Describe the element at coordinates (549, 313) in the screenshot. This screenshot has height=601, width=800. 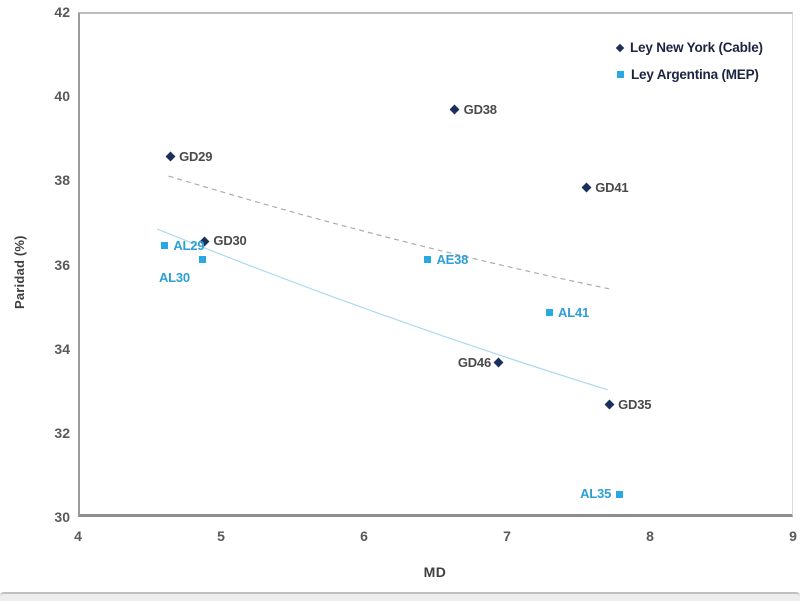
I see `point-marker-al41` at that location.